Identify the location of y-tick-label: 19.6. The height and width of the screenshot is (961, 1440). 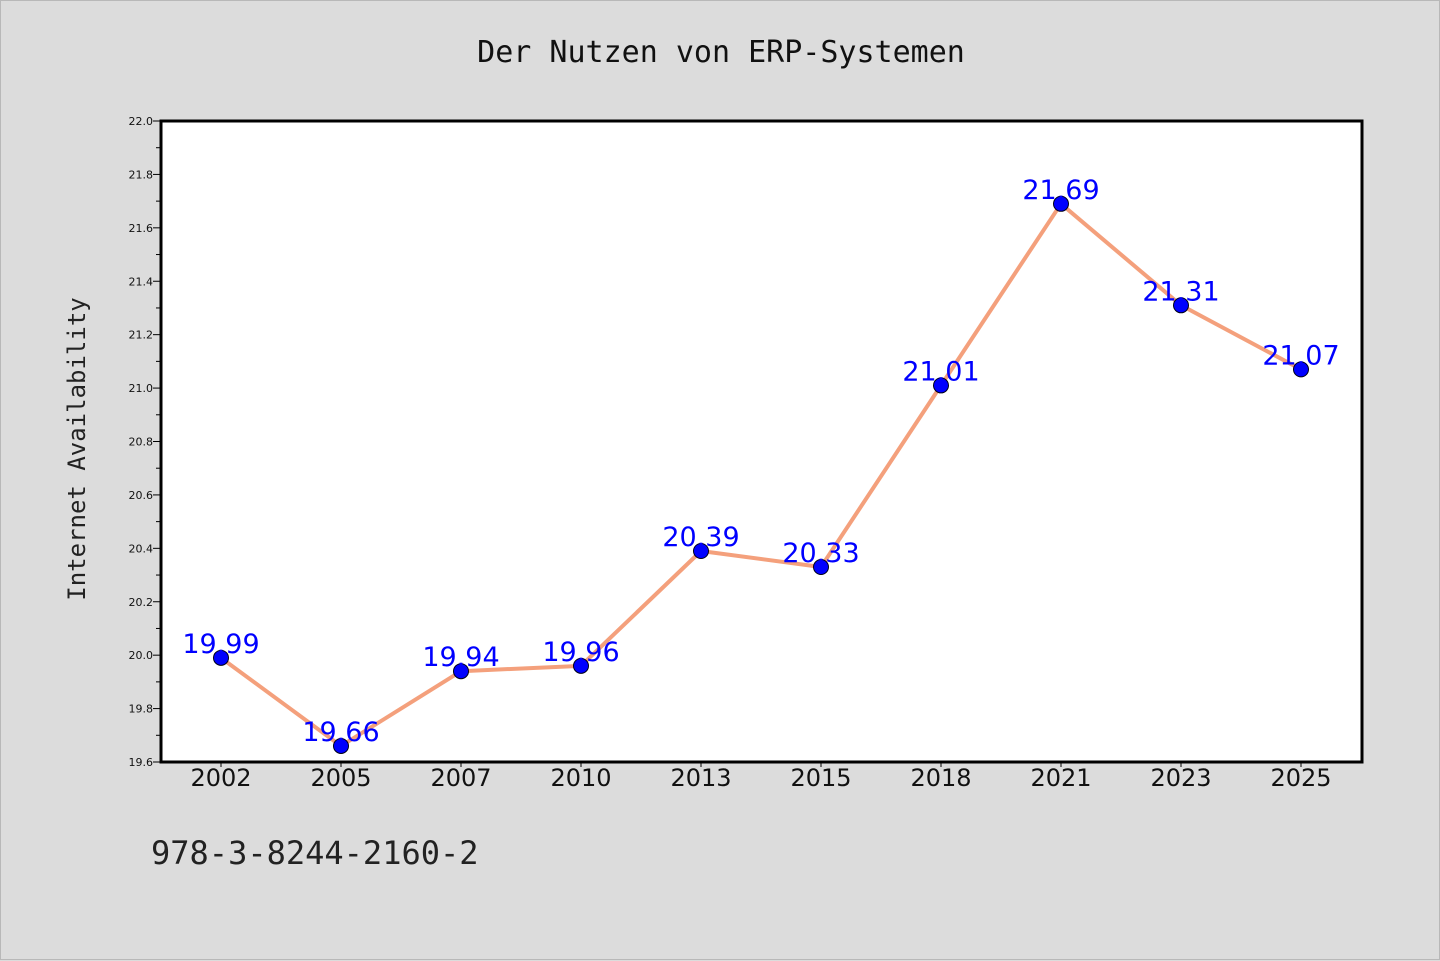
(141, 762).